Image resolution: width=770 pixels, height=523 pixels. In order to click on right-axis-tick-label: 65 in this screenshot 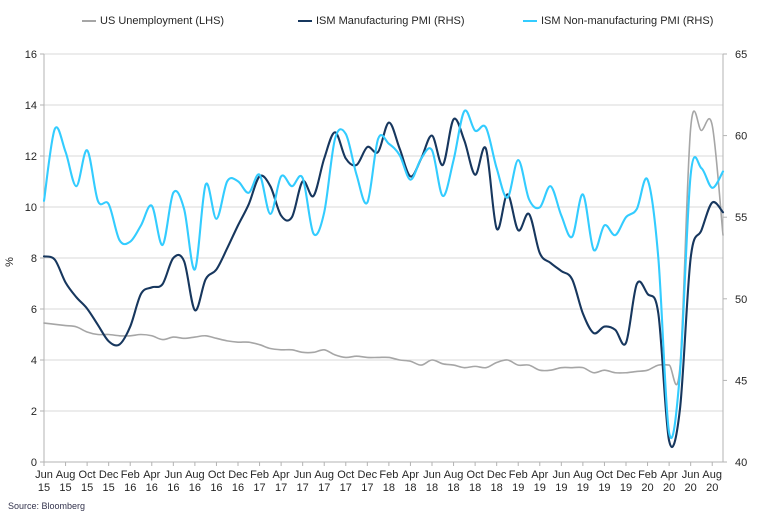, I will do `click(741, 55)`.